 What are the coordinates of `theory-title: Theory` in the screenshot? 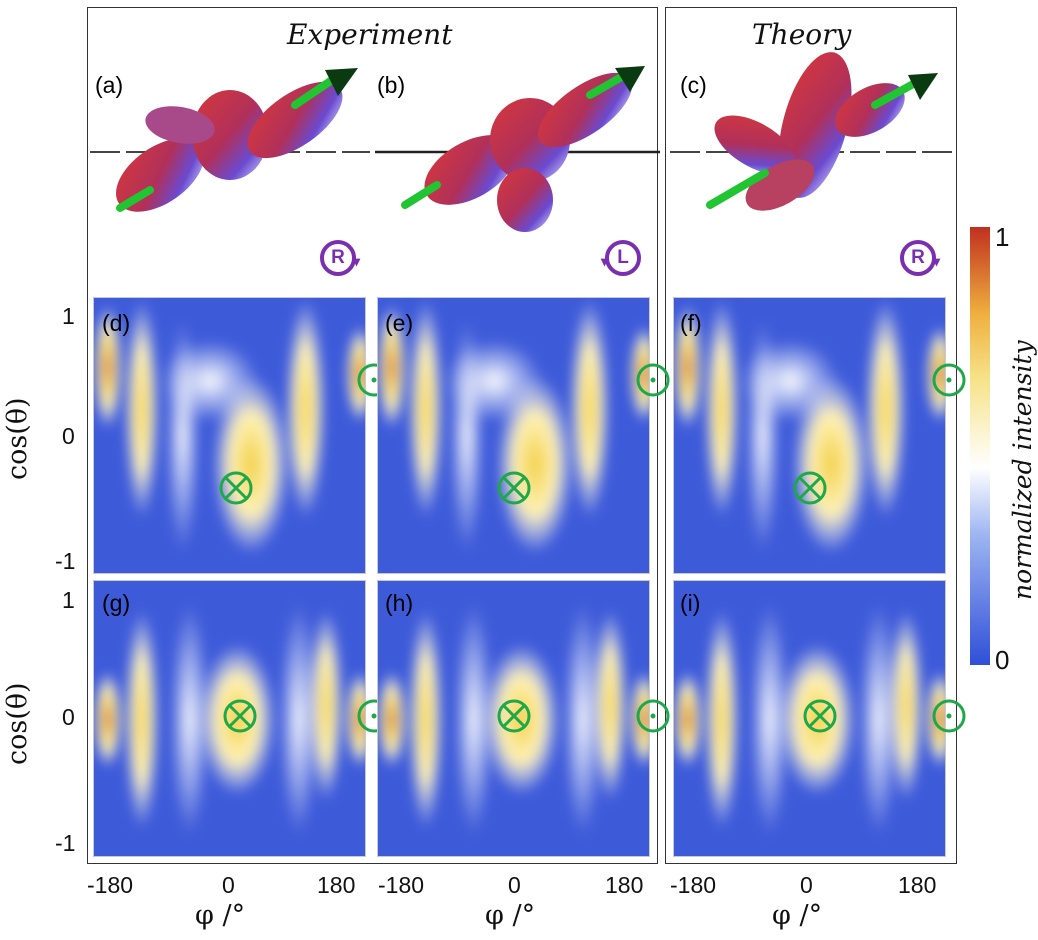 It's located at (802, 34).